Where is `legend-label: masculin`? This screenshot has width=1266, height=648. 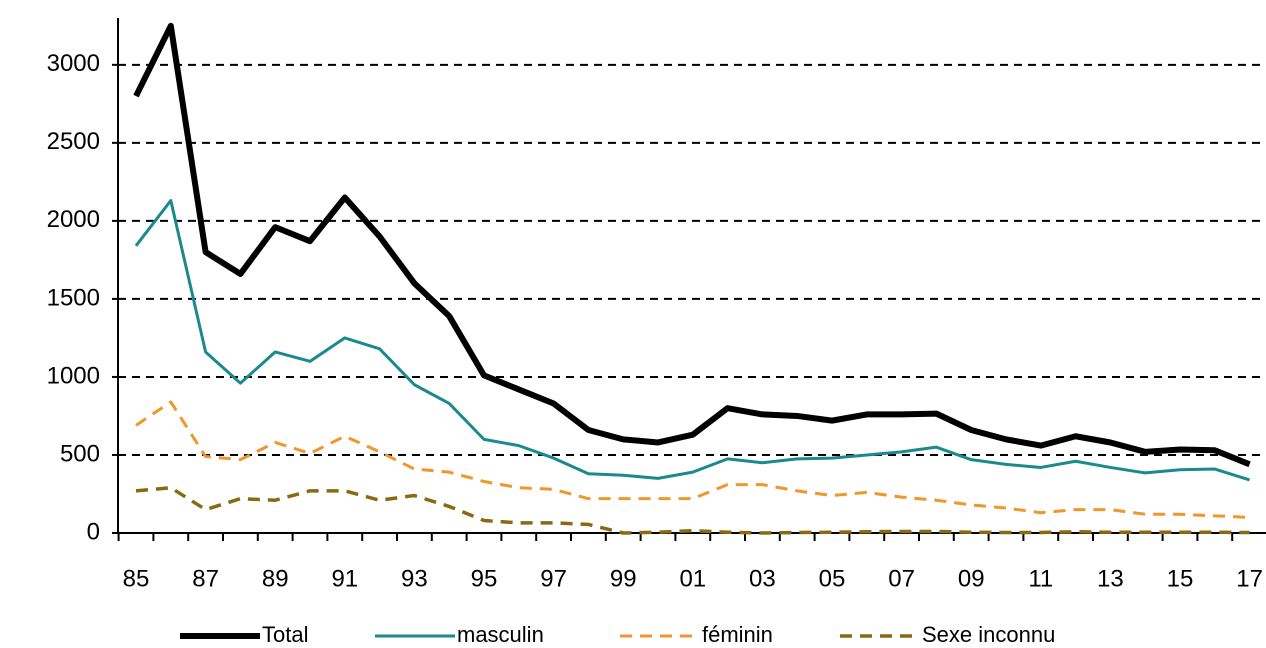
legend-label: masculin is located at coordinates (500, 634).